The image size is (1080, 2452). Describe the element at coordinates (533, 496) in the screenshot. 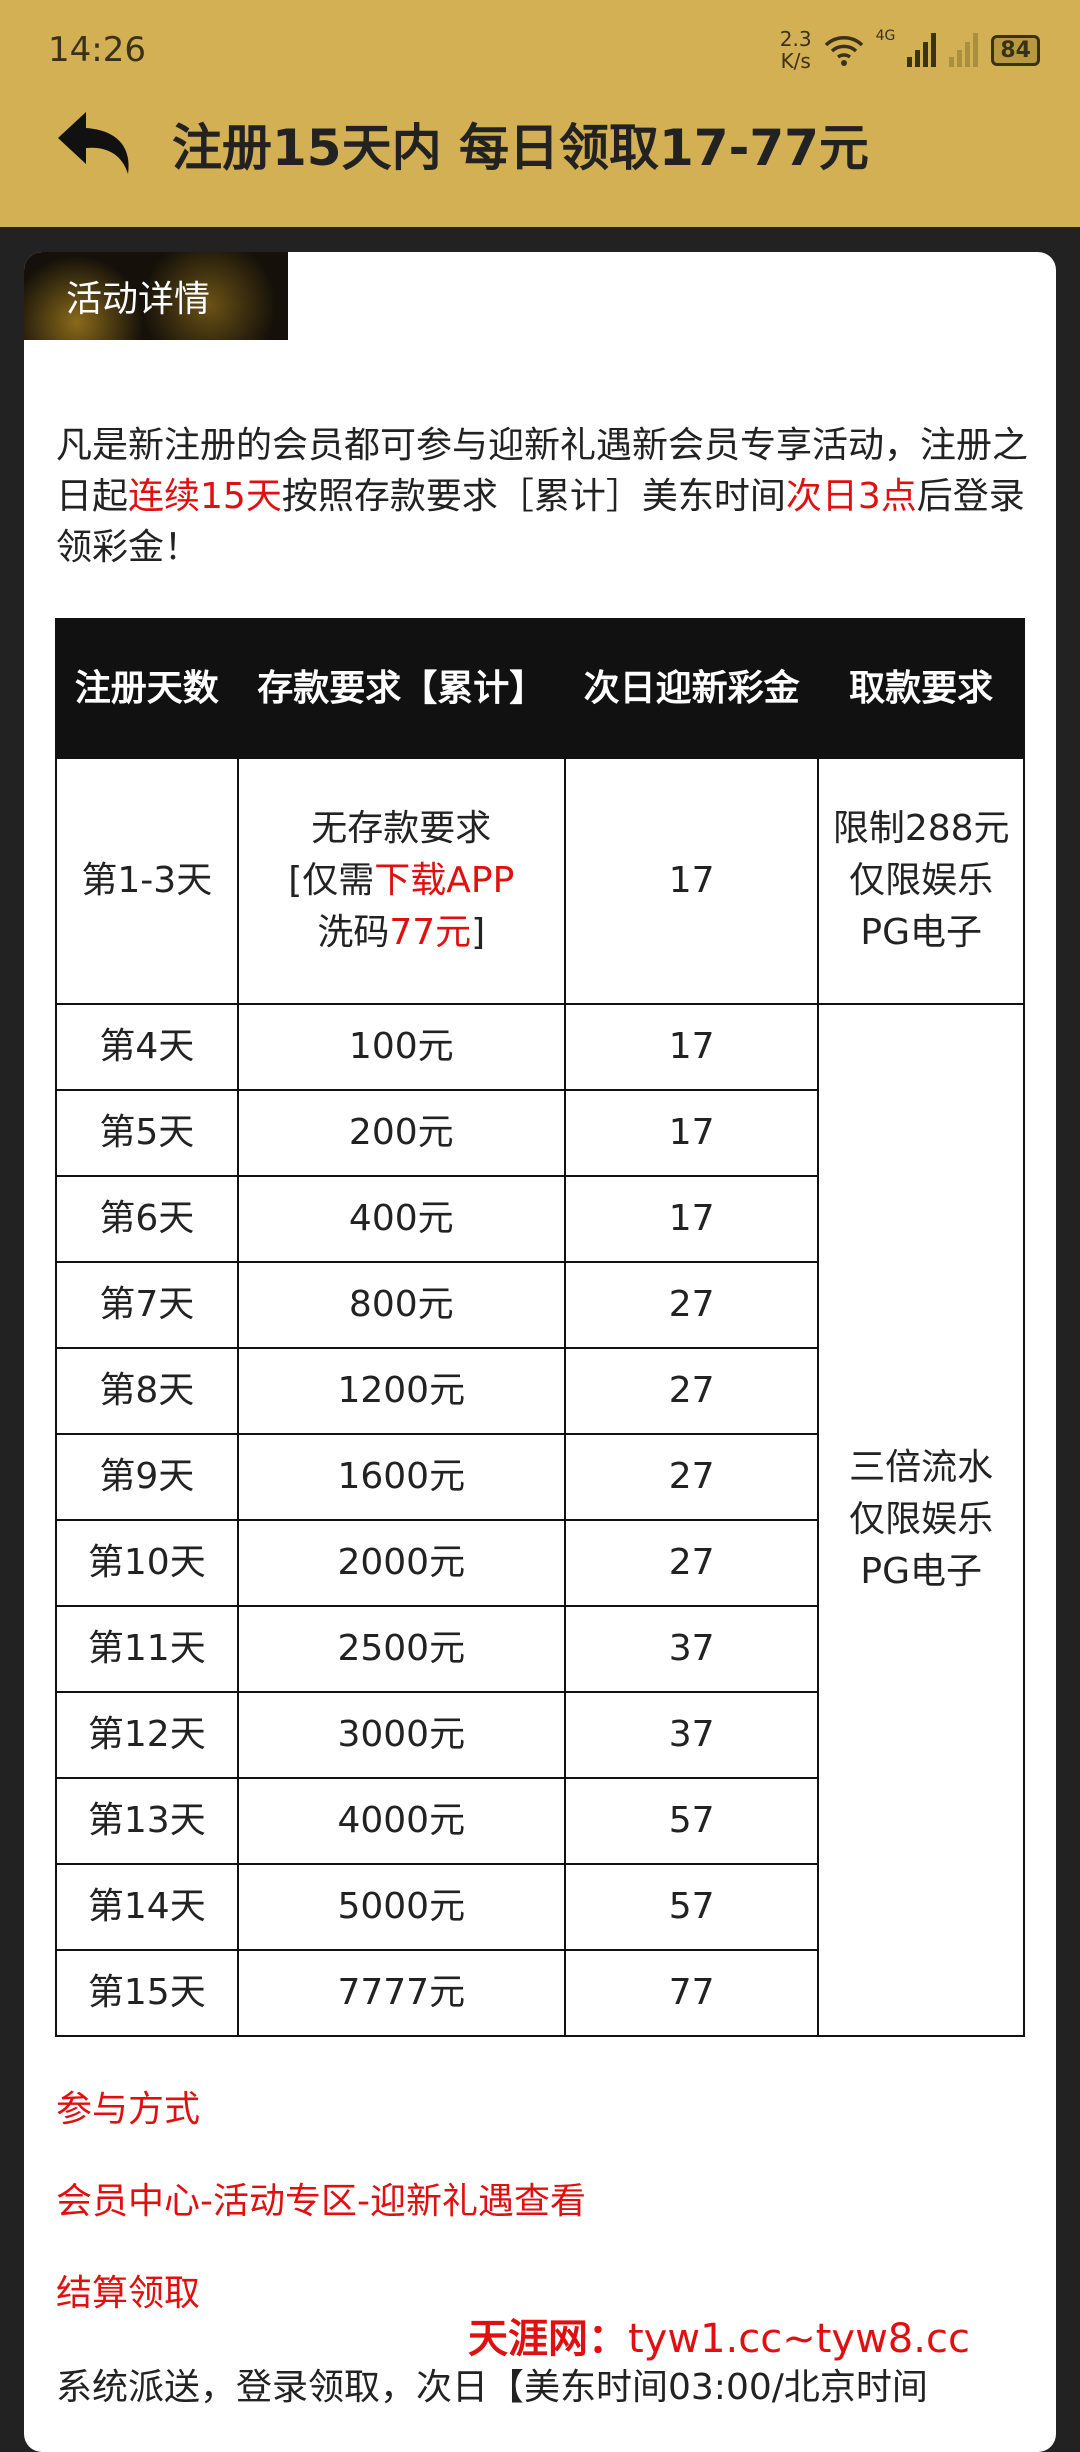

I see `intro-part: 按照存款要求［累计］美东时间` at that location.